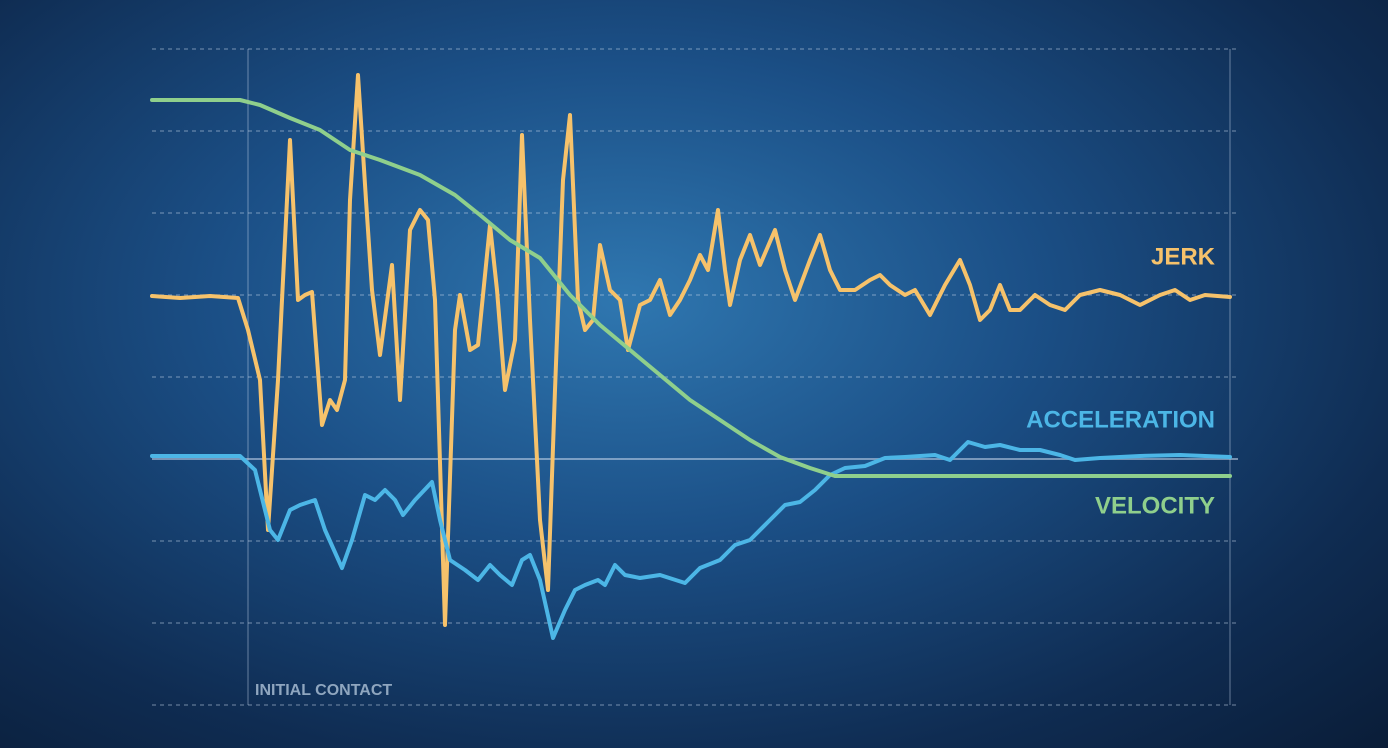  I want to click on series-label: VELOCITY, so click(1155, 505).